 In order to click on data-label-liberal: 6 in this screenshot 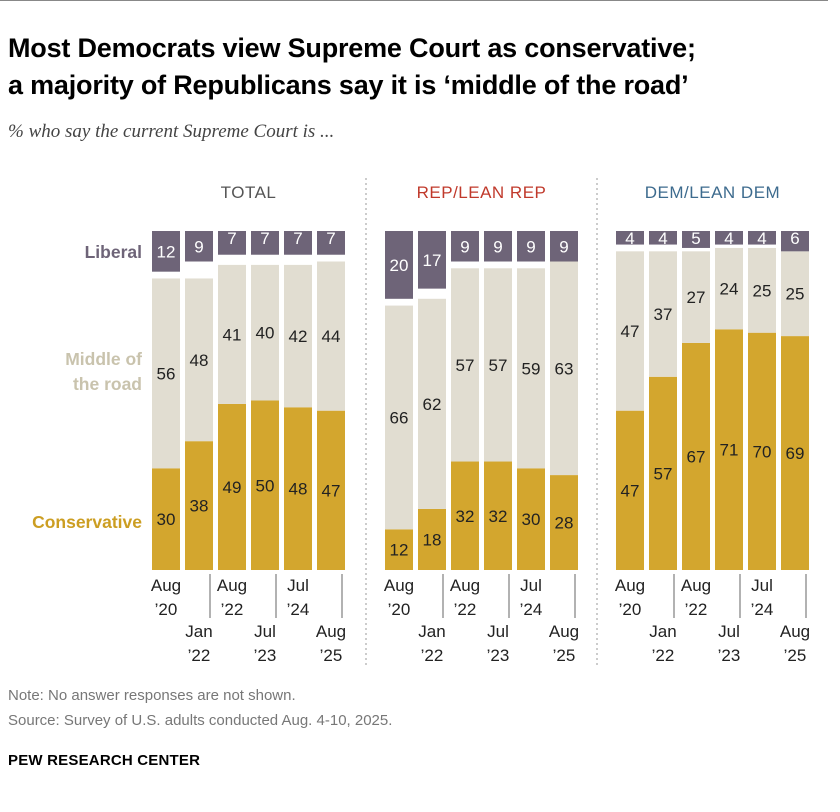, I will do `click(794, 238)`.